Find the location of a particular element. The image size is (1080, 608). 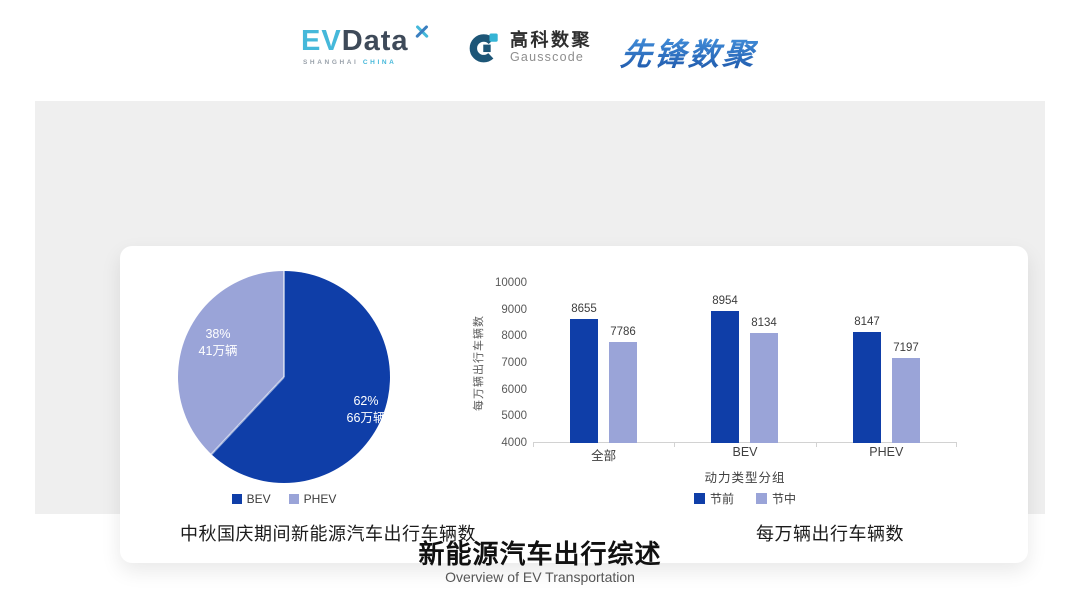

bar-legend: 节前 节中 is located at coordinates (745, 498).